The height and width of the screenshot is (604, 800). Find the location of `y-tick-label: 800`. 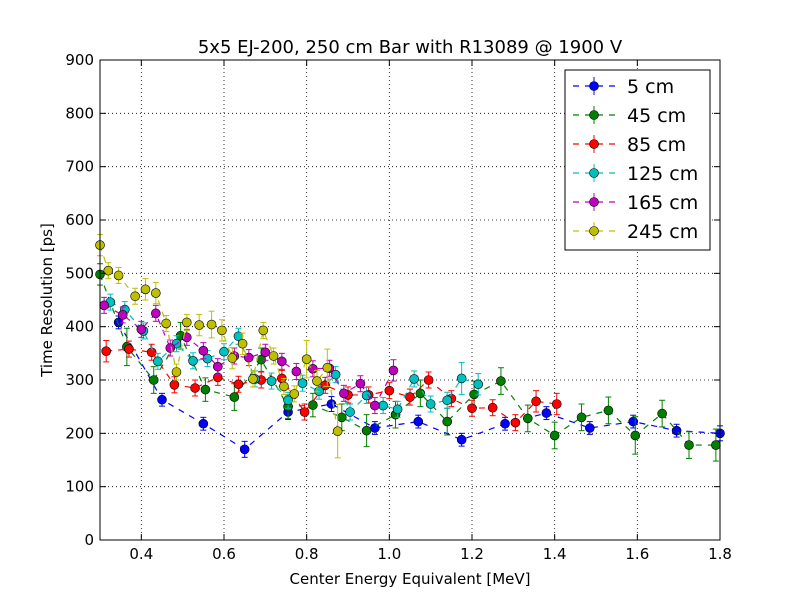

y-tick-label: 800 is located at coordinates (79, 113).